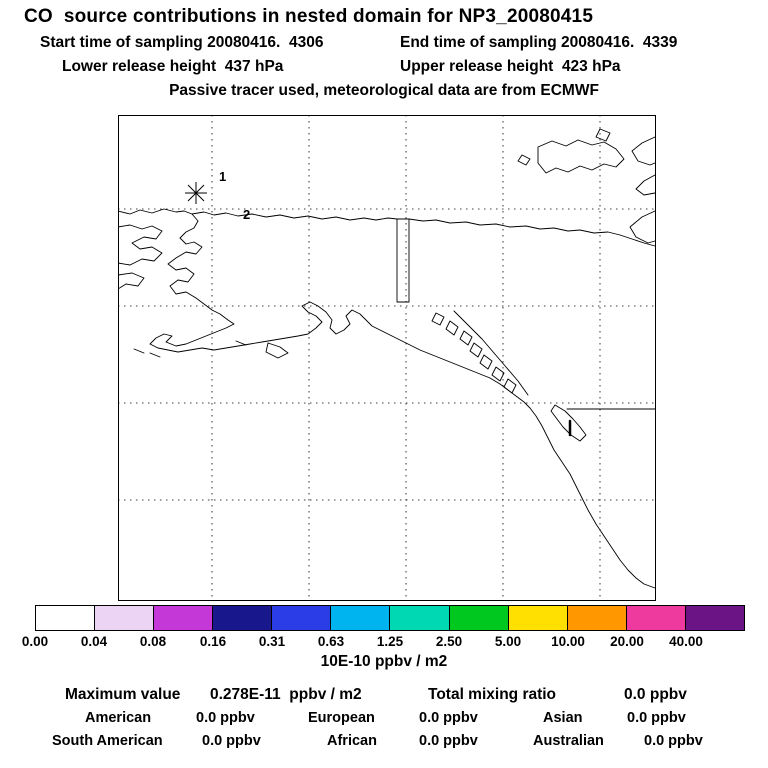 The height and width of the screenshot is (768, 768). Describe the element at coordinates (153, 641) in the screenshot. I see `colorbar-tick-label: 0.08` at that location.